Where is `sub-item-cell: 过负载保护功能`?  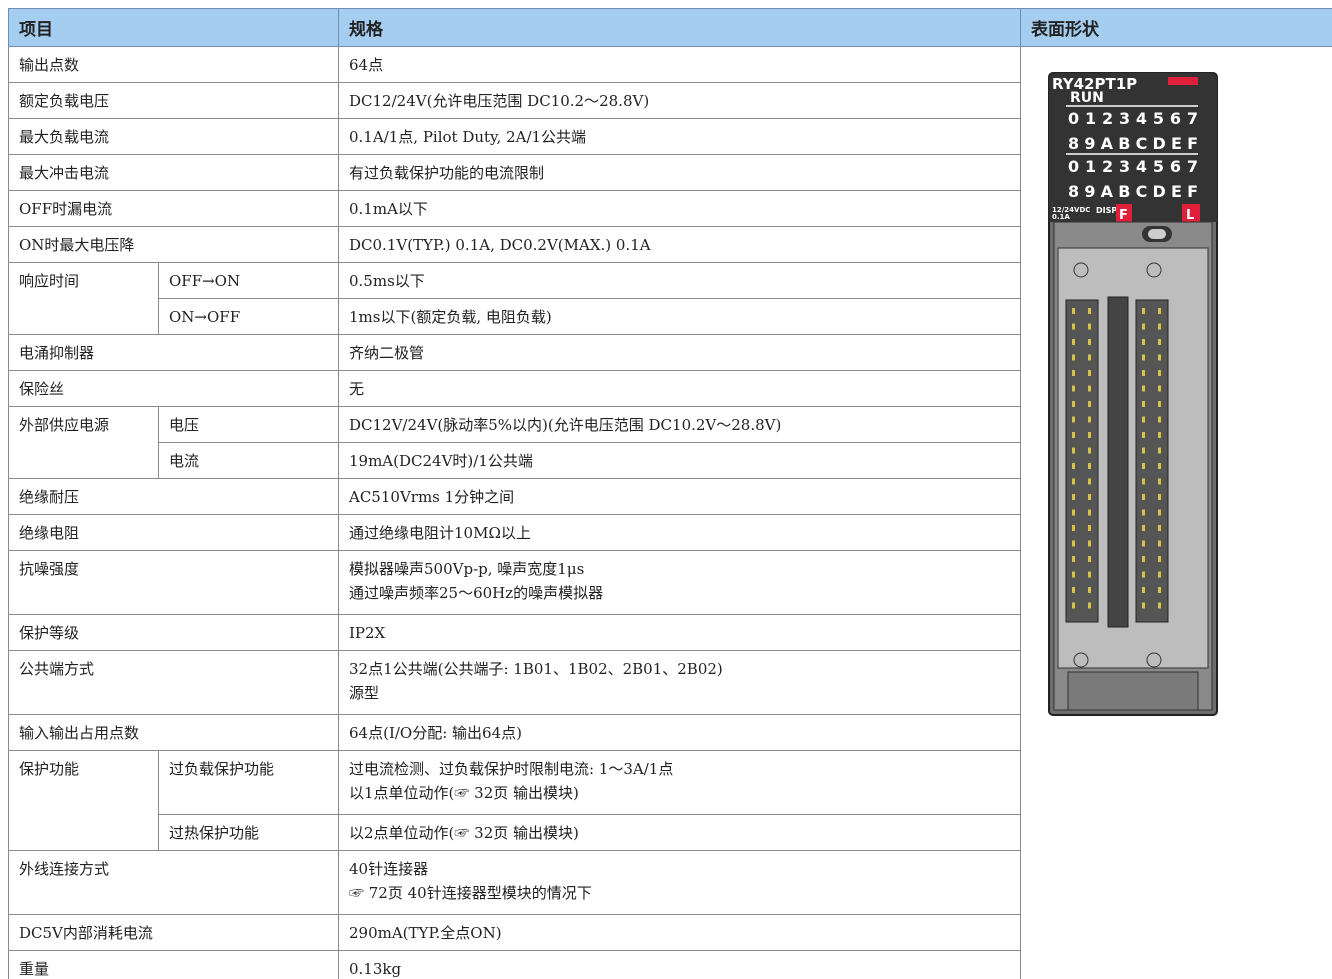
sub-item-cell: 过负载保护功能 is located at coordinates (248, 782).